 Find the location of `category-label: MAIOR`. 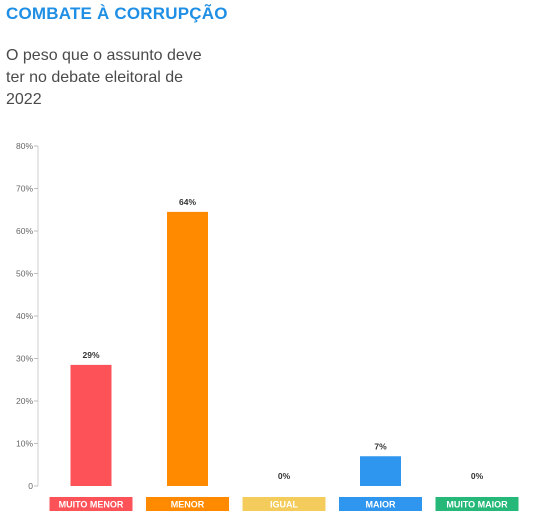

category-label: MAIOR is located at coordinates (381, 505).